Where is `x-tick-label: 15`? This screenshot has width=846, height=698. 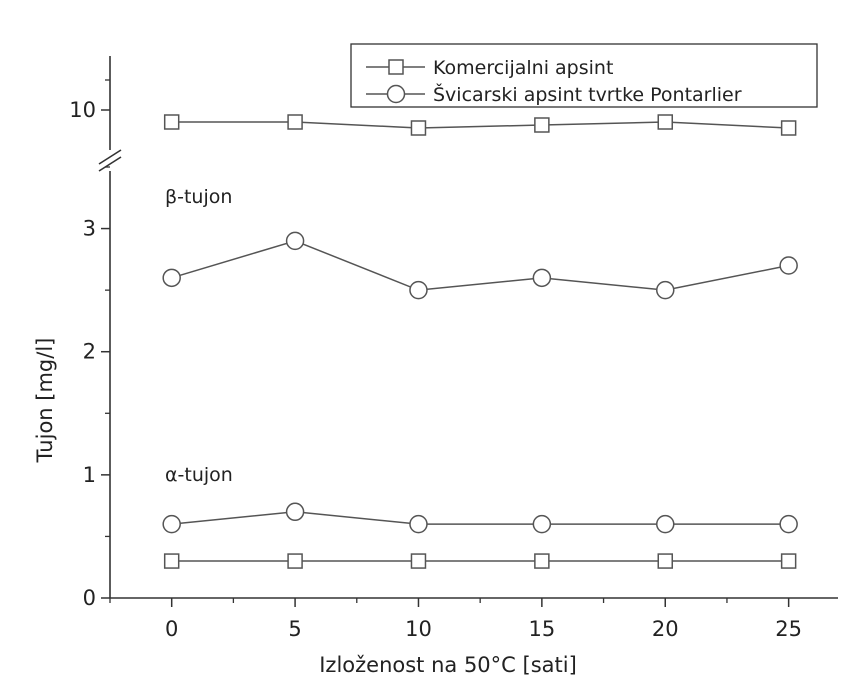 x-tick-label: 15 is located at coordinates (541, 629).